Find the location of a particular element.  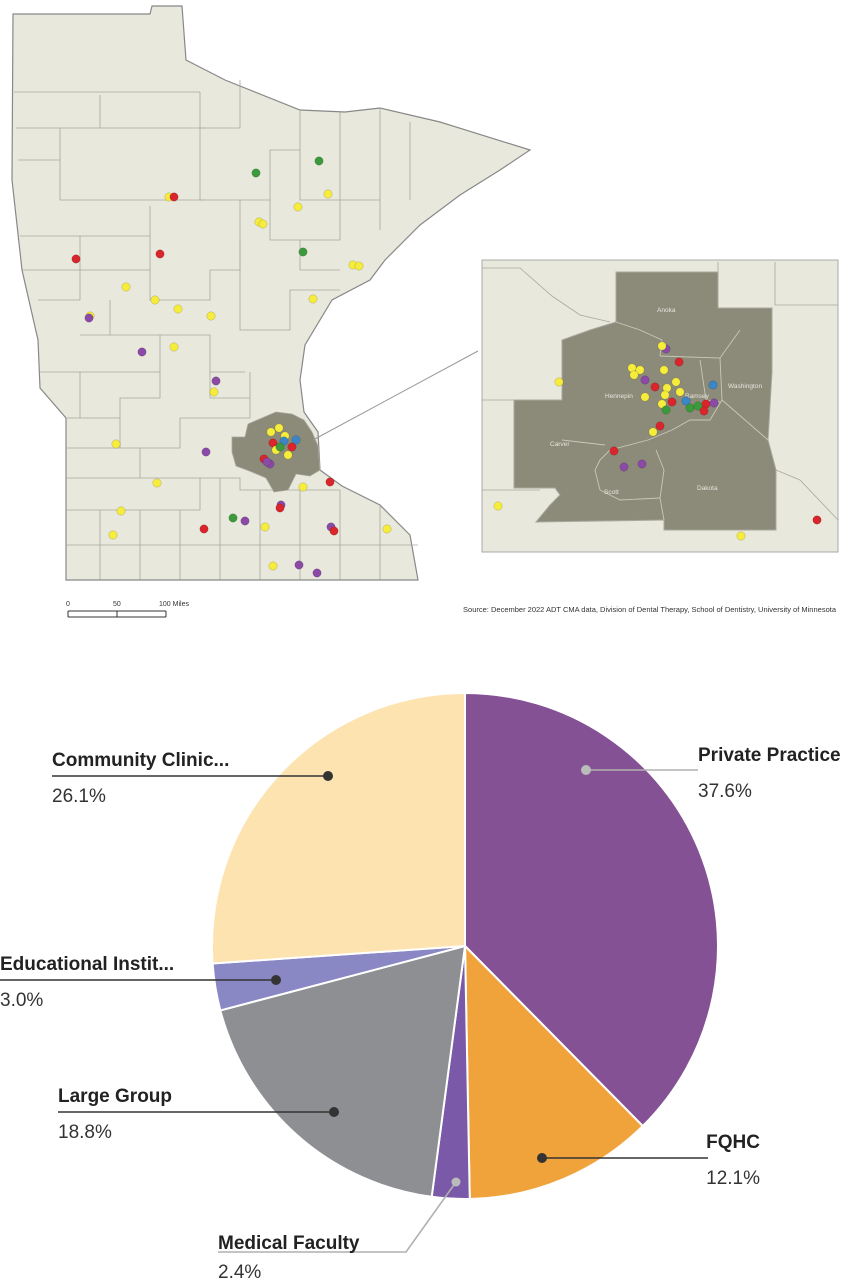

scale-tick-0: 0 is located at coordinates (68, 604).